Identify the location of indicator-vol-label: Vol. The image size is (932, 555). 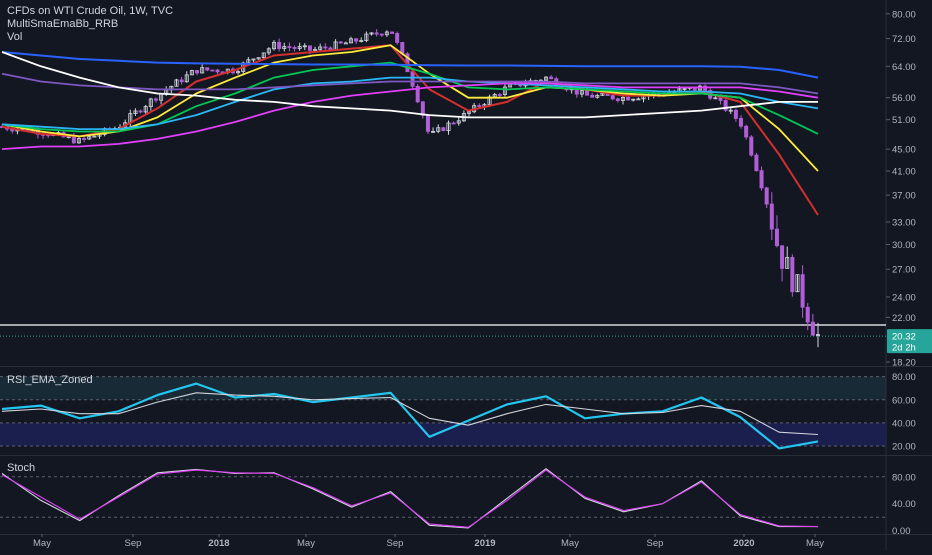
(15, 37).